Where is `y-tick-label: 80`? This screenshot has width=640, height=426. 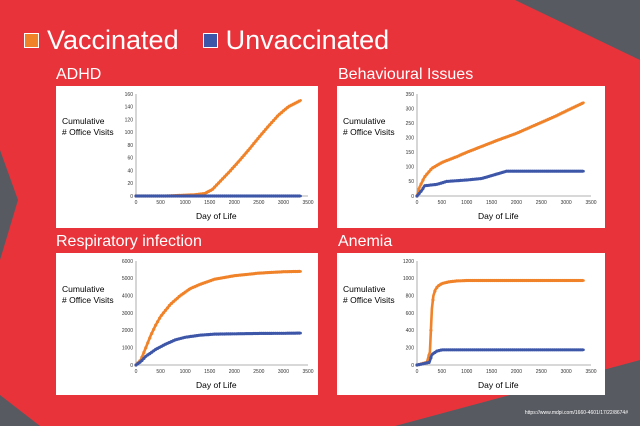
y-tick-label: 80 is located at coordinates (130, 146).